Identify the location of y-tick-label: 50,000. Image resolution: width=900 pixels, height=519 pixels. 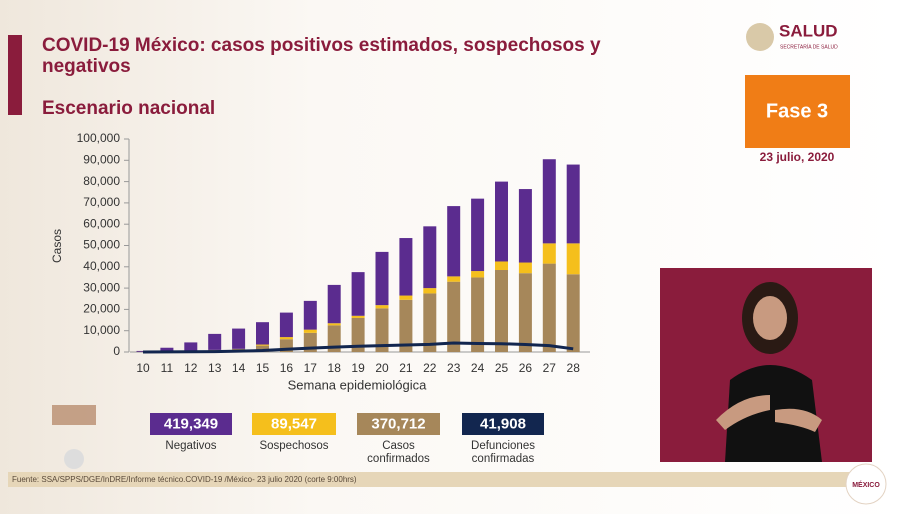
(101, 245).